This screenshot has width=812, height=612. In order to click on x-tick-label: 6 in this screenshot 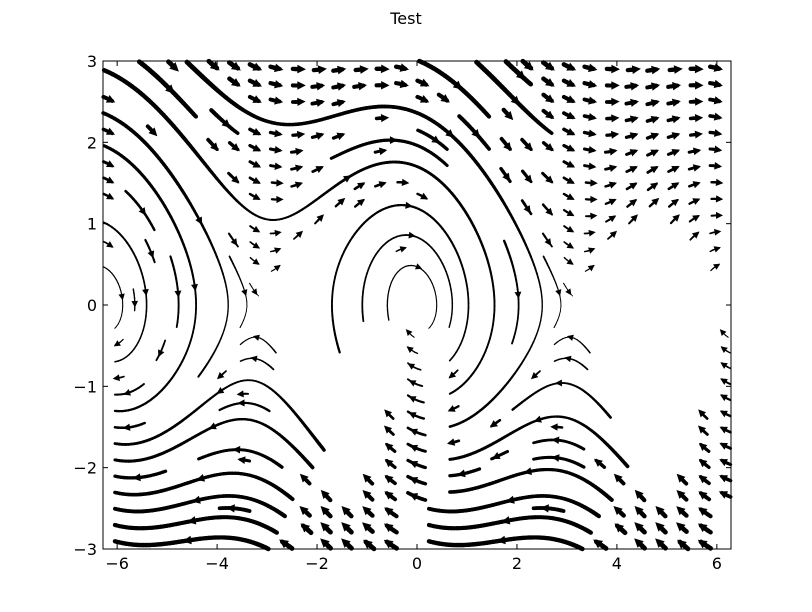, I will do `click(717, 563)`.